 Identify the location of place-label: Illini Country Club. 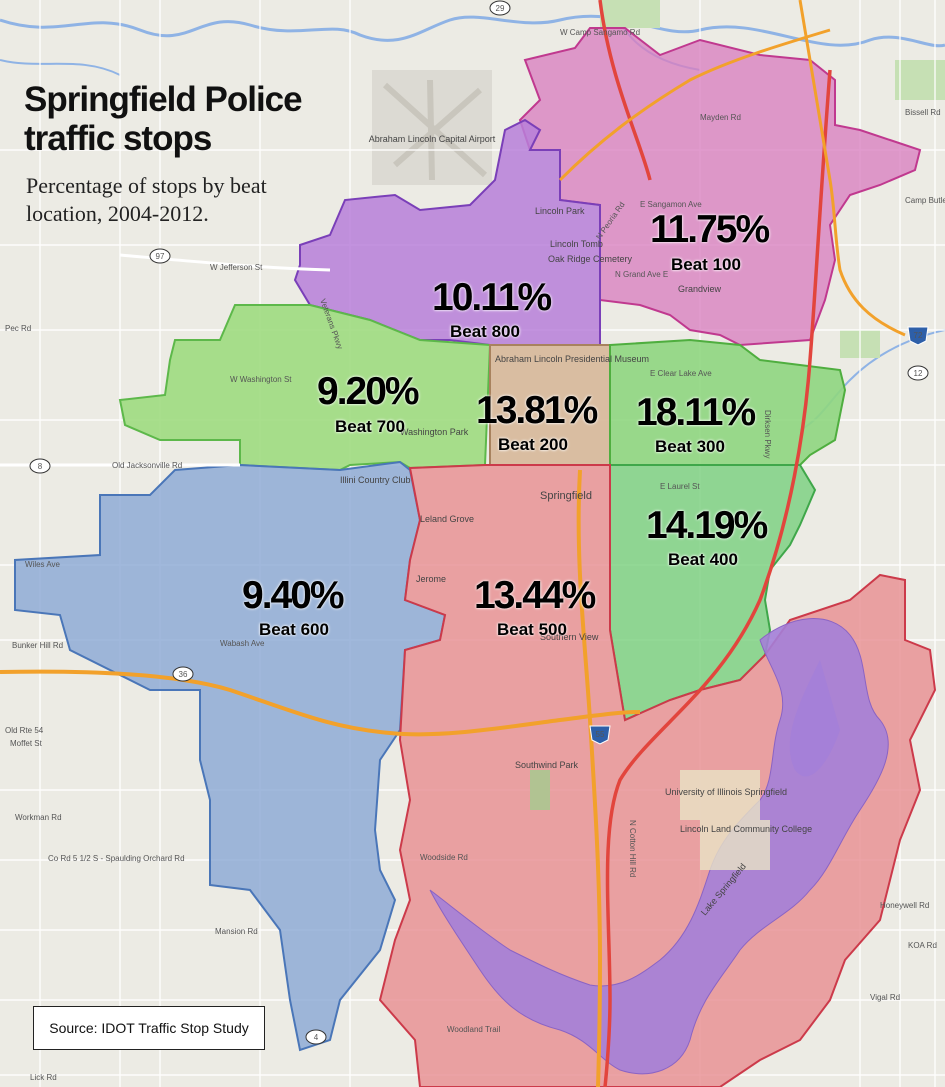
(375, 480).